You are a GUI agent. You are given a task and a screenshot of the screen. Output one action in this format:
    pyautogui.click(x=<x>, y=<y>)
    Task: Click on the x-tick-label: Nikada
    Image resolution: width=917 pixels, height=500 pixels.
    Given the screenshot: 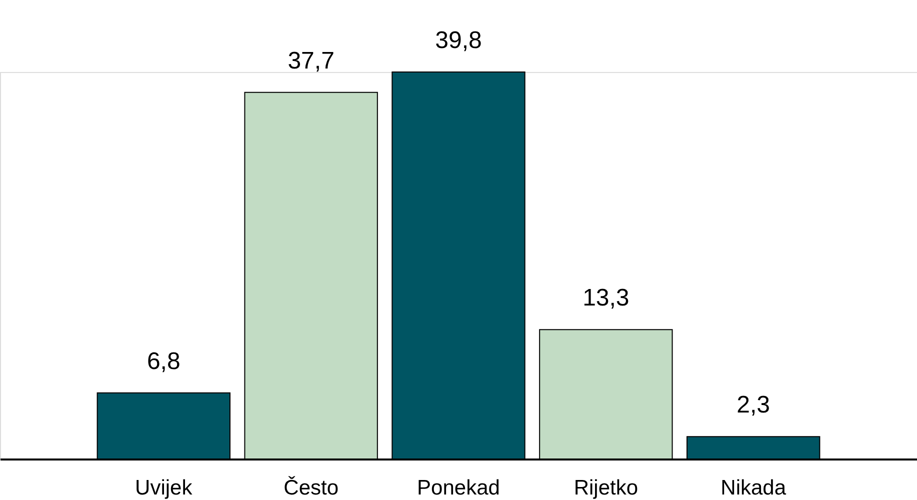 What is the action you would take?
    pyautogui.click(x=753, y=488)
    